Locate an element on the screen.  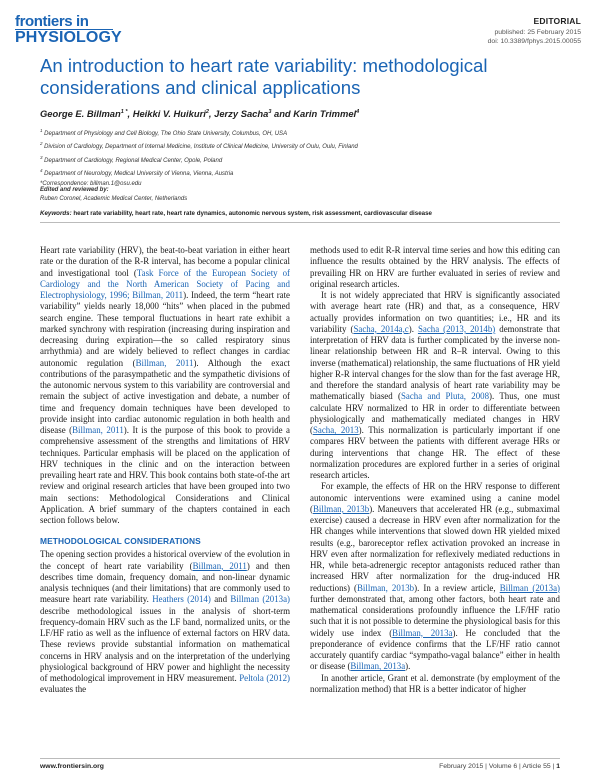
author-affiliation-mark: 1 * is located at coordinates (124, 111).